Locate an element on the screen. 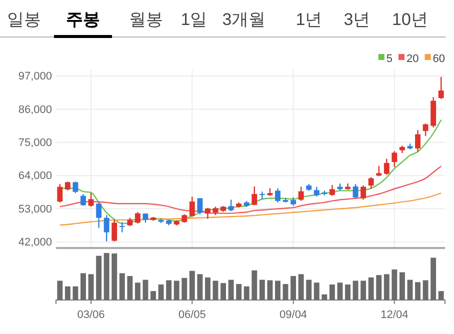  text: 3개월 is located at coordinates (244, 19).